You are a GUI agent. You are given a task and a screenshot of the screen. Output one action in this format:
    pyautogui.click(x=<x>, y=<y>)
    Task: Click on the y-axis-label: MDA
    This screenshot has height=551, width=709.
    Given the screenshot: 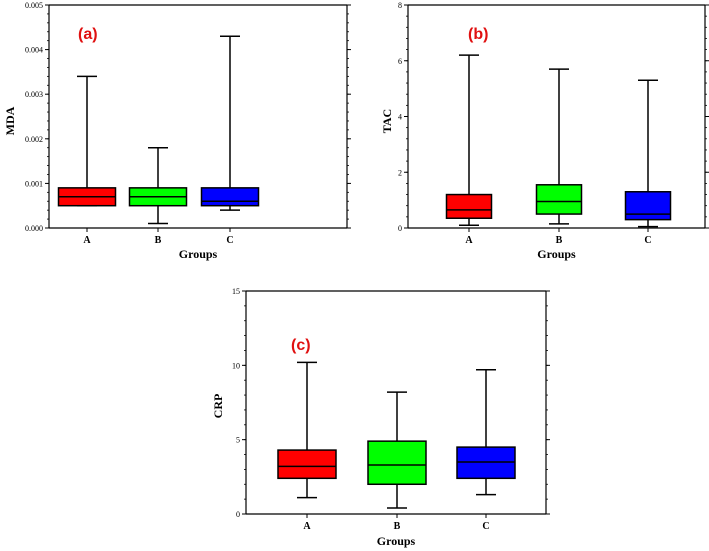 What is the action you would take?
    pyautogui.click(x=10, y=120)
    